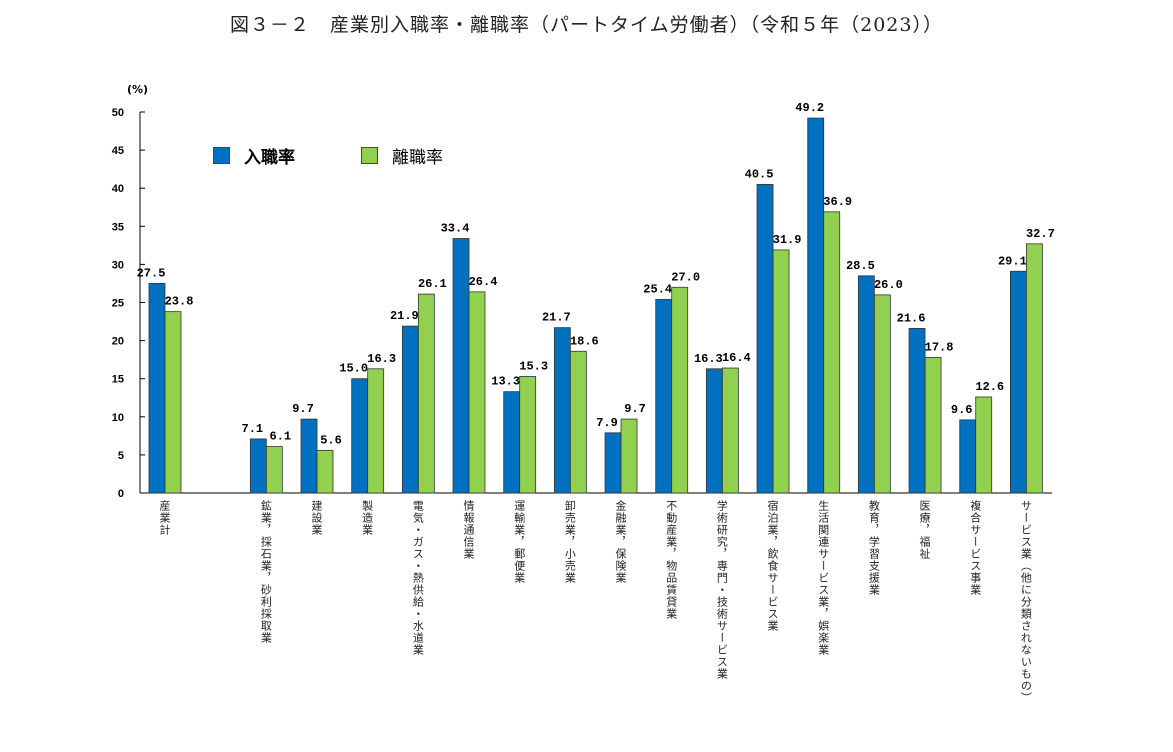  What do you see at coordinates (331, 440) in the screenshot?
I see `data-label-exit: 5.6` at bounding box center [331, 440].